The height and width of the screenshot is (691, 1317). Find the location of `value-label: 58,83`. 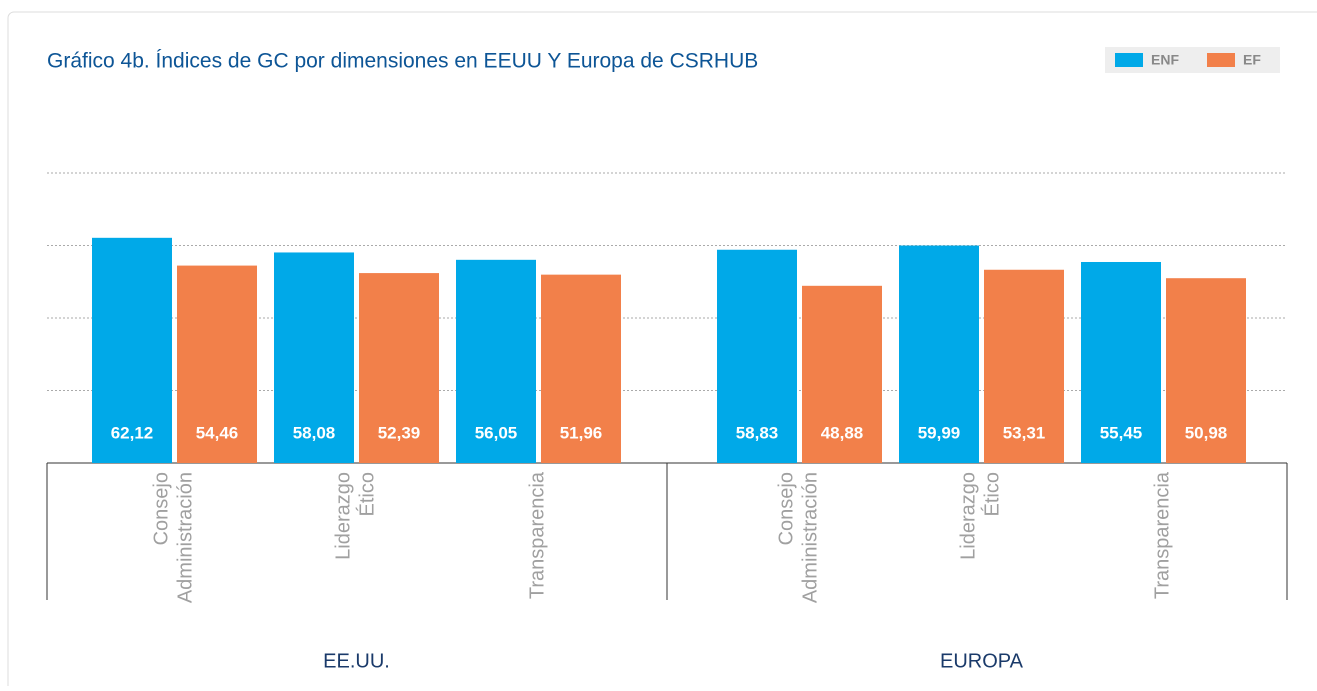

value-label: 58,83 is located at coordinates (757, 432).